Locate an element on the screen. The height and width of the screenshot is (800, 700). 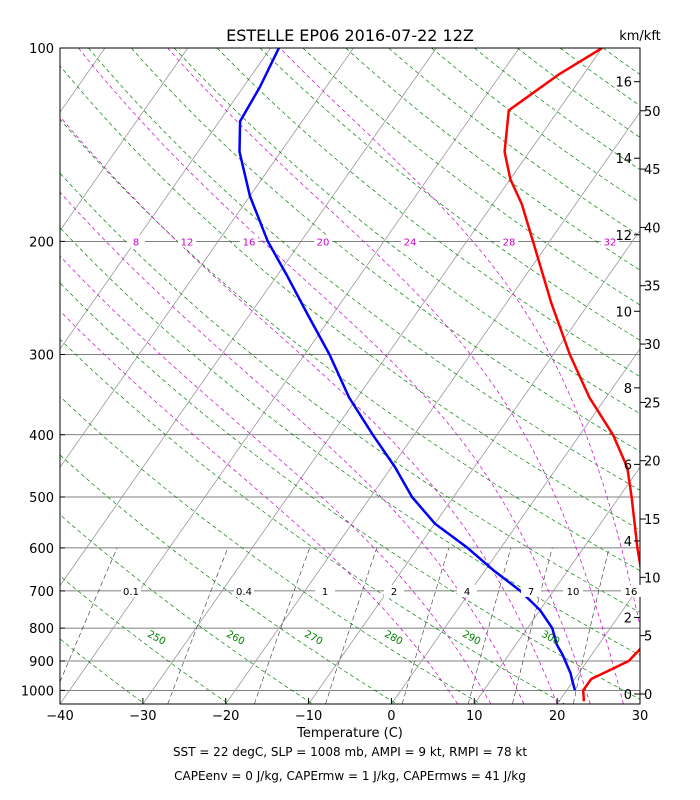
x-tick-label: −20 is located at coordinates (225, 716).